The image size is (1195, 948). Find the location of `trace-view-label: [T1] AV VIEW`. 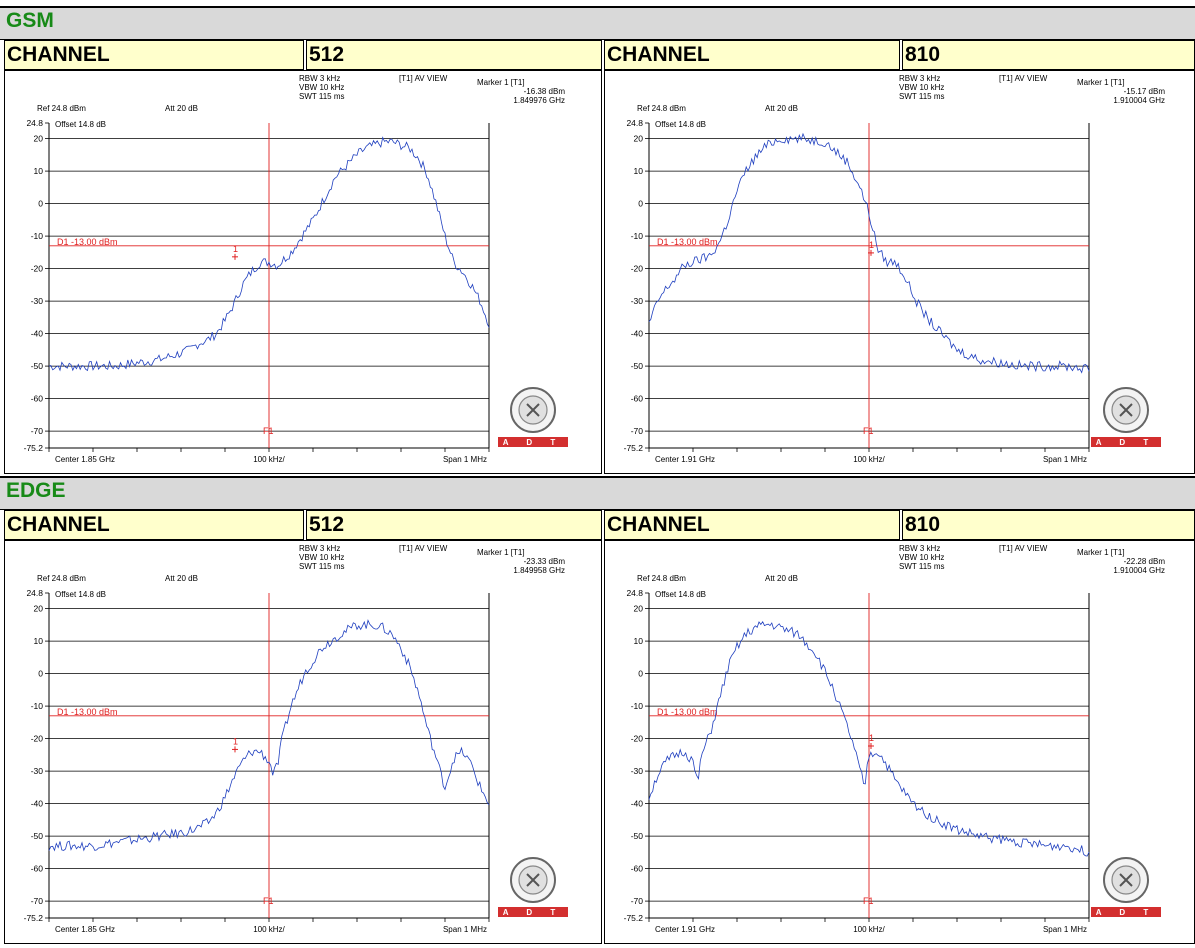

trace-view-label: [T1] AV VIEW is located at coordinates (423, 548).